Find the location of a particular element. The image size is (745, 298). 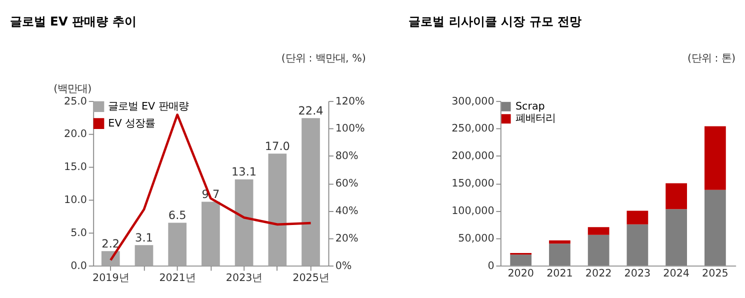

legend-label: 폐배터리 is located at coordinates (535, 118).